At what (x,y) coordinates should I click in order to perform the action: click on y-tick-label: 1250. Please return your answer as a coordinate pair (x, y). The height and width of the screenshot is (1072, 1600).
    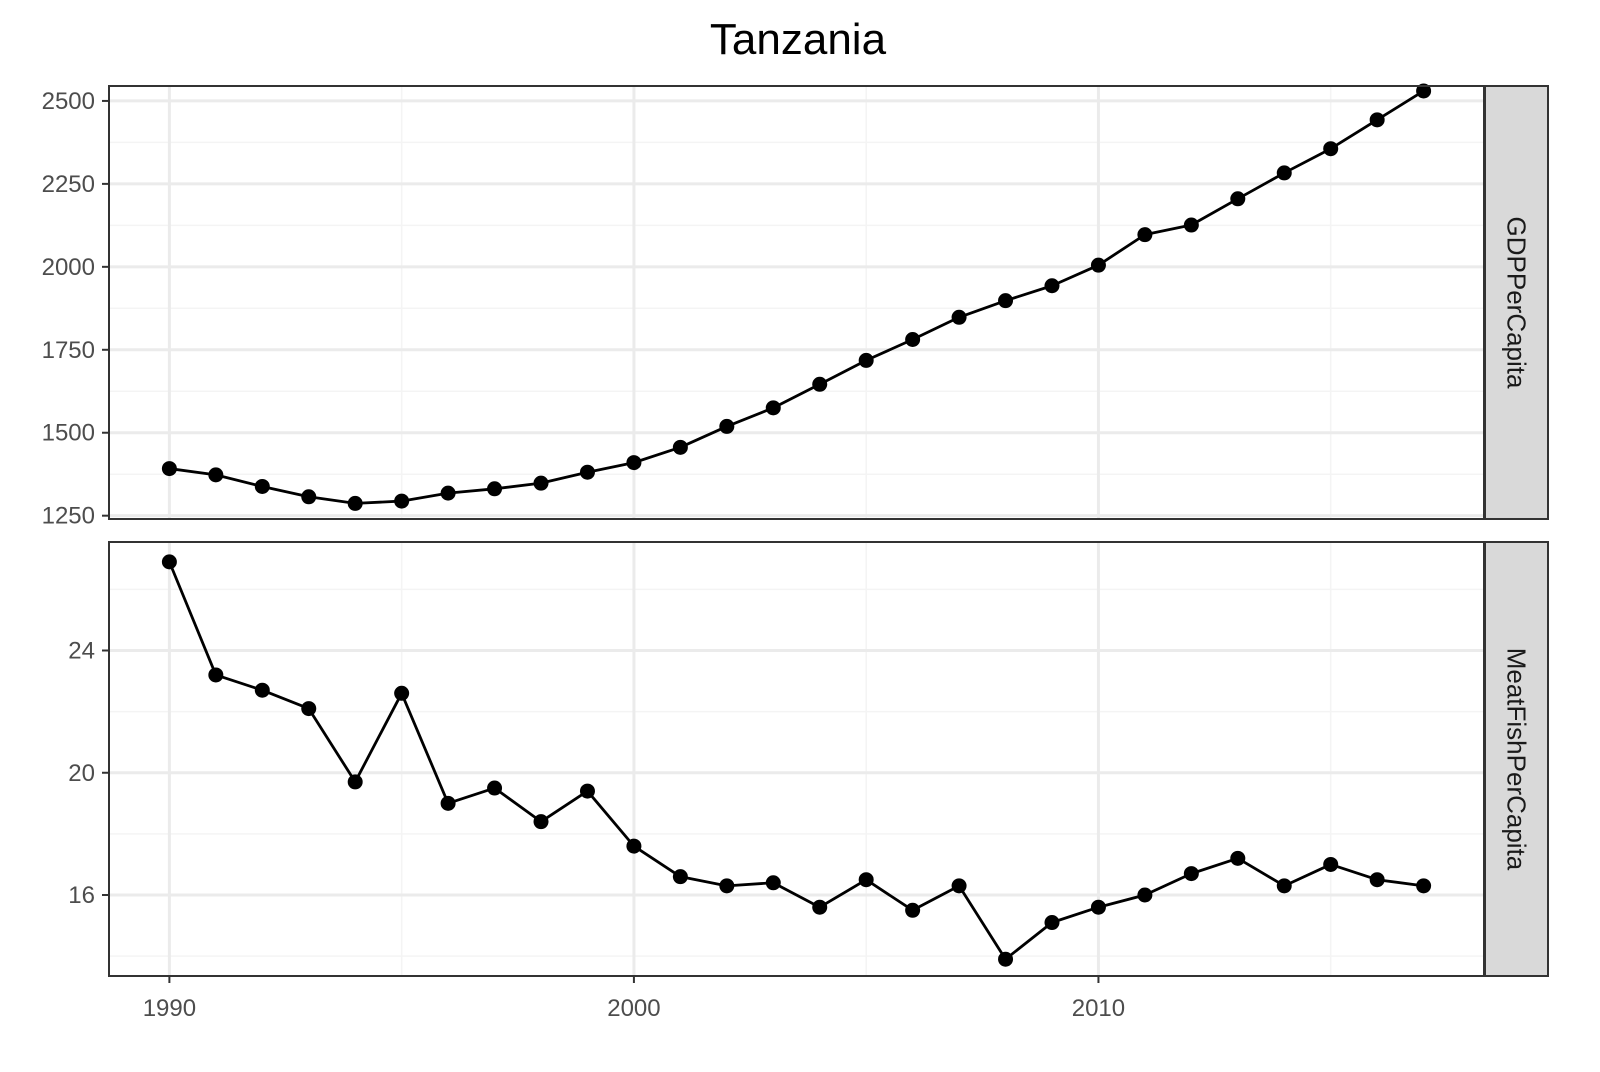
    Looking at the image, I should click on (68, 516).